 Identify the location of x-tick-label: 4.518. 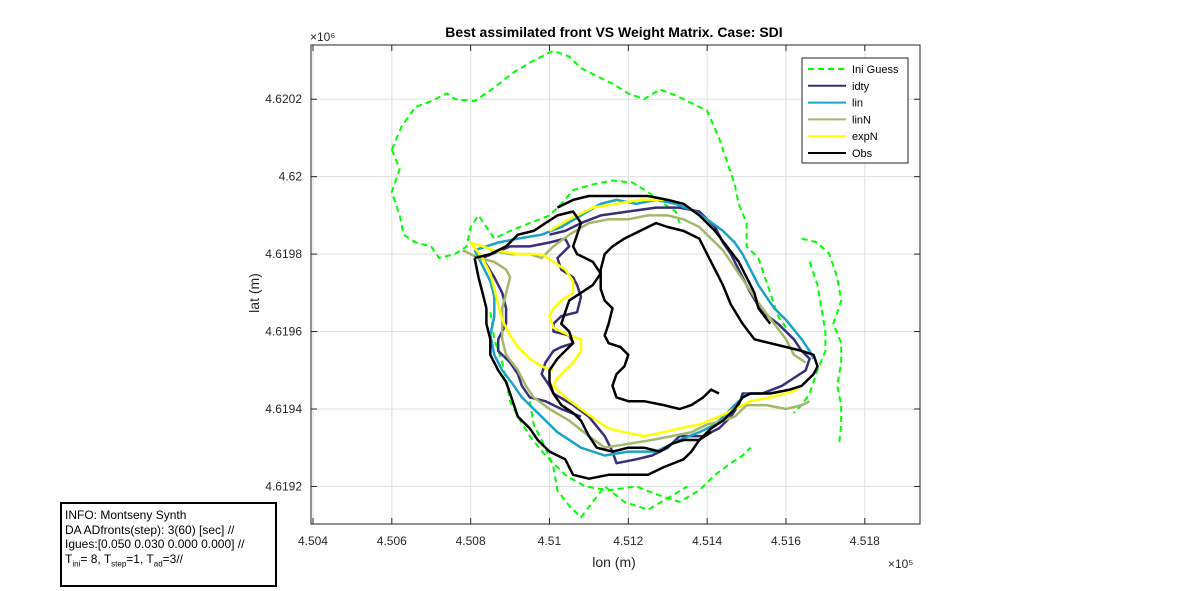
(865, 541).